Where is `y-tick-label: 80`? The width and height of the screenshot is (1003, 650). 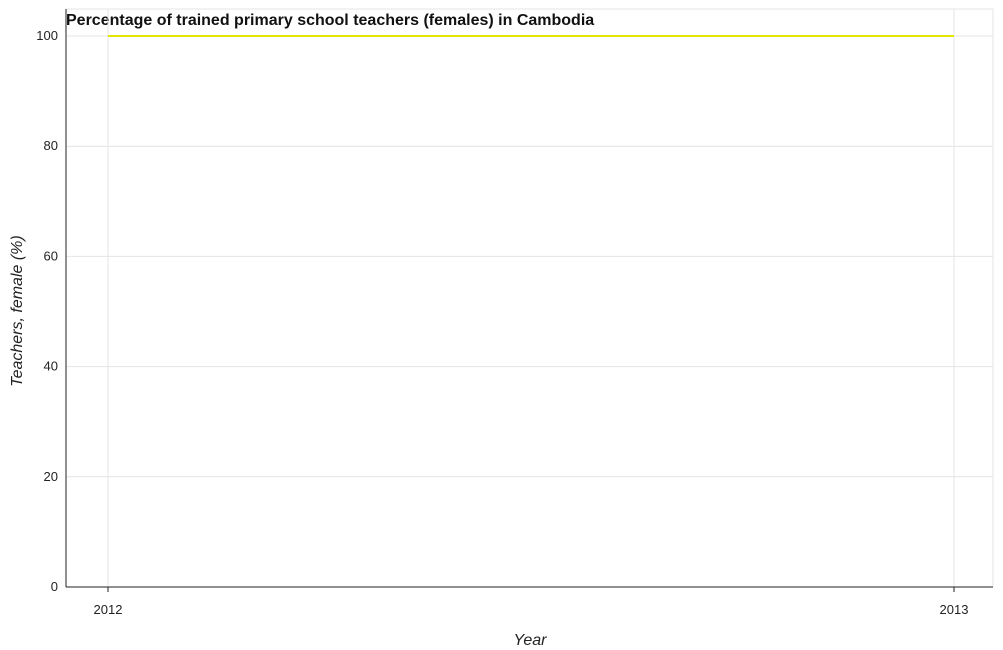
y-tick-label: 80 is located at coordinates (51, 145).